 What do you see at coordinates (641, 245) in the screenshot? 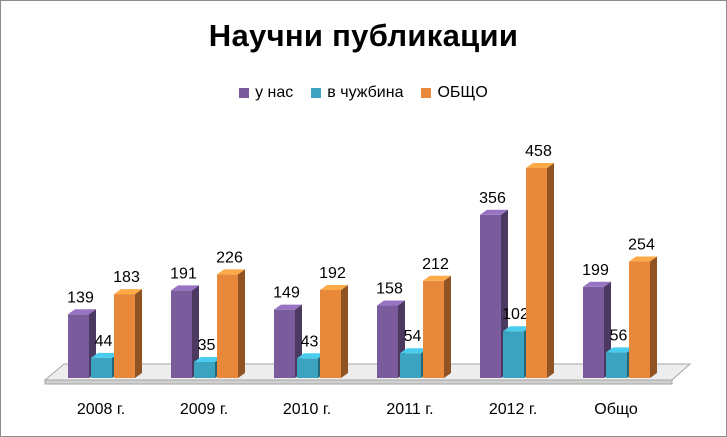
I see `data-label-3-6: 254` at bounding box center [641, 245].